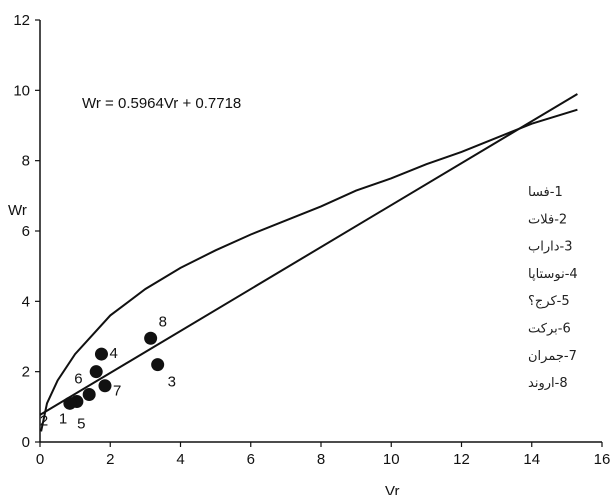  I want to click on point-label: 7, so click(117, 391).